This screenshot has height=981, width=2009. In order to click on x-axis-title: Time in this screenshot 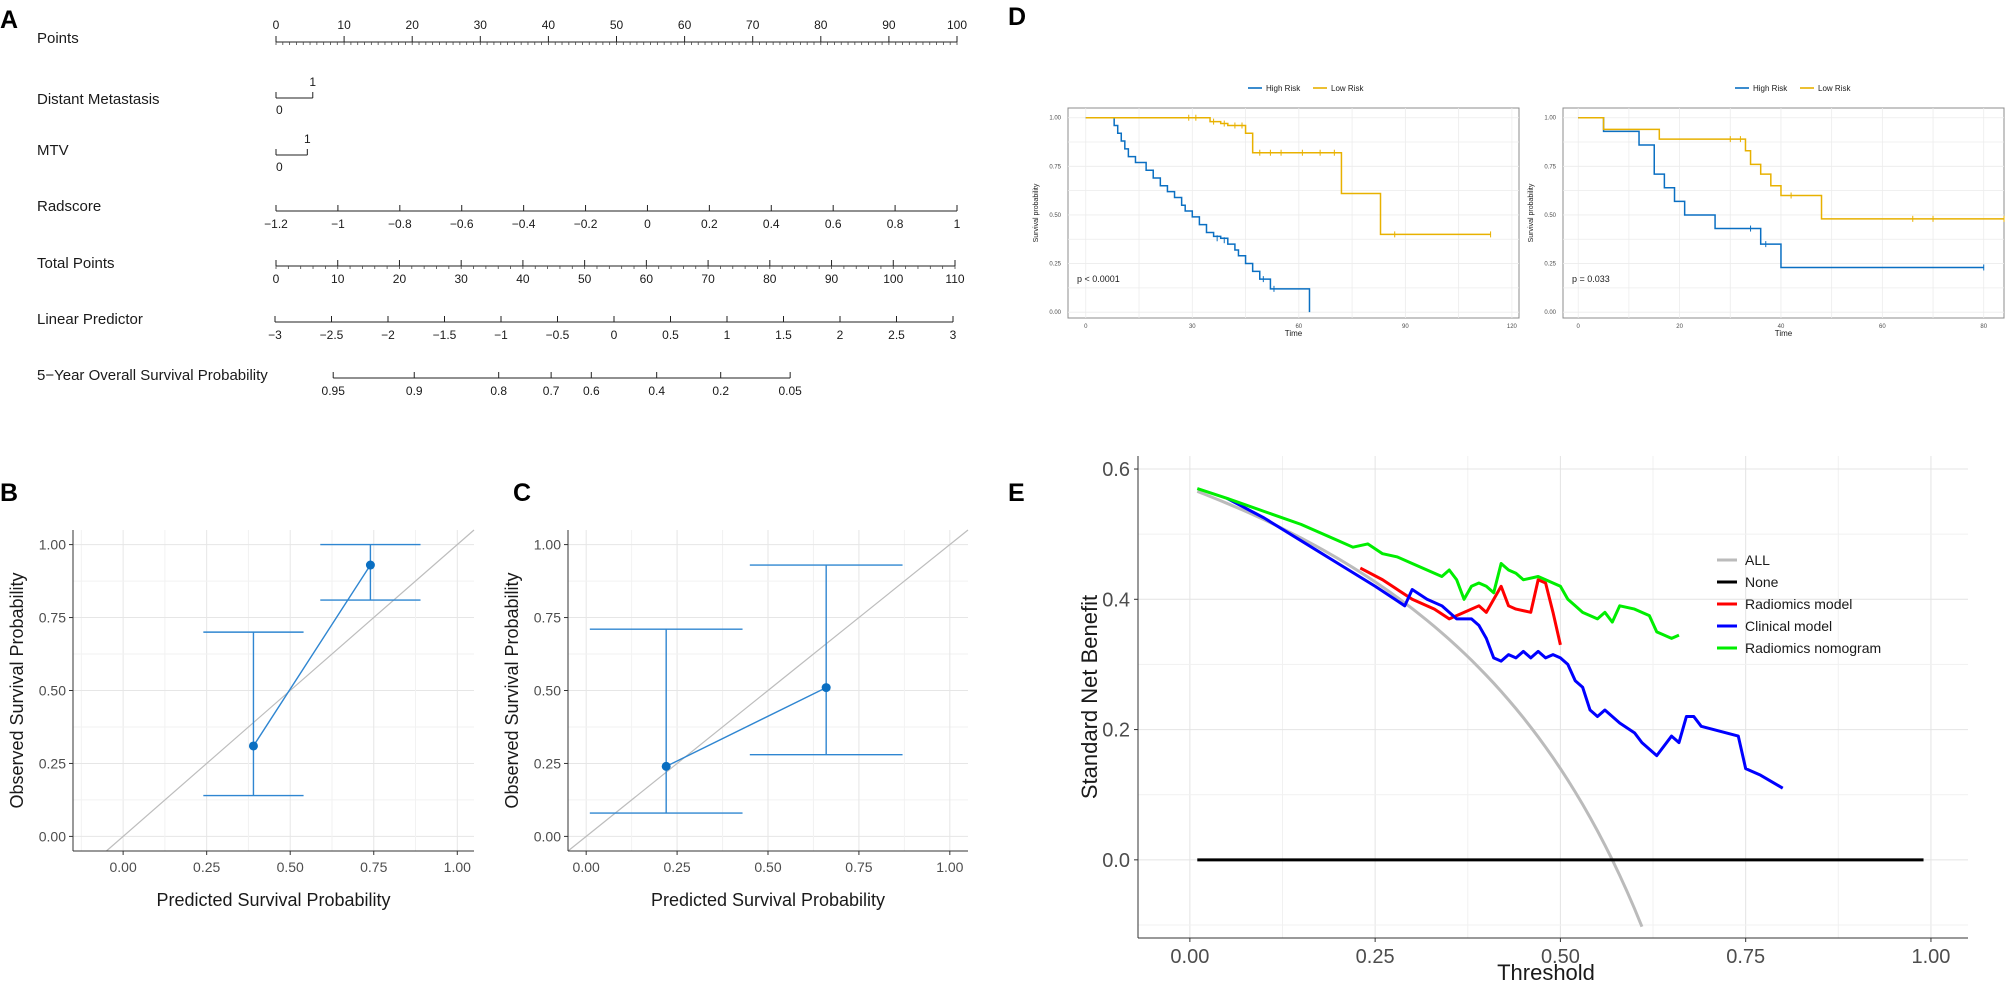, I will do `click(1784, 333)`.